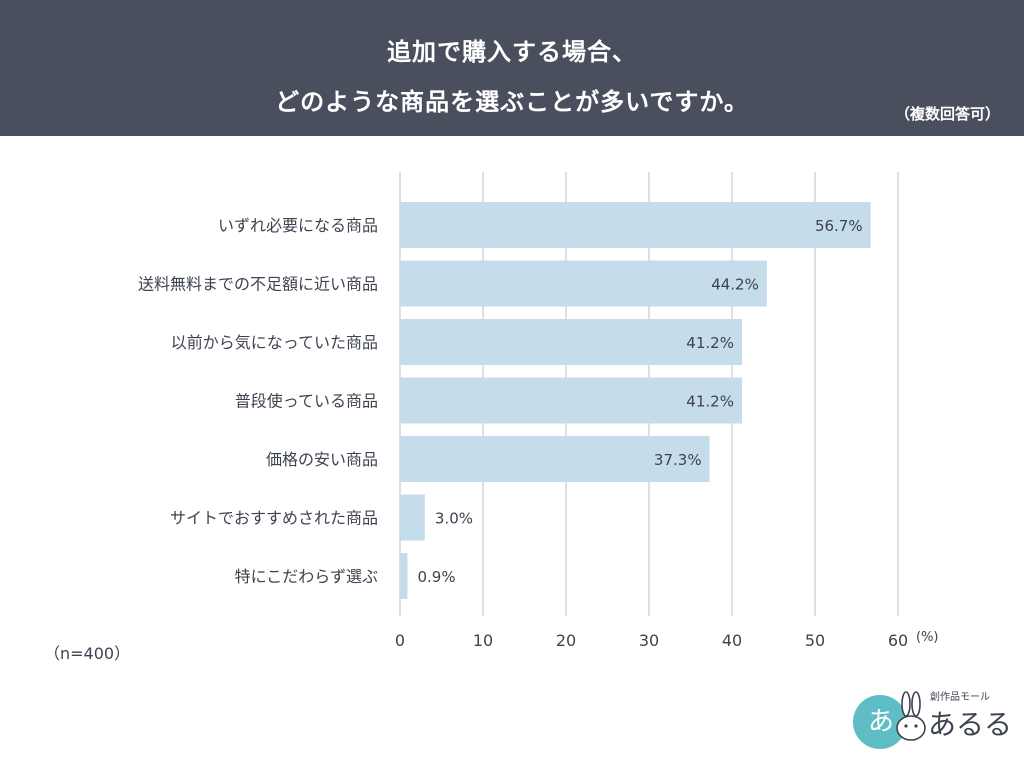  What do you see at coordinates (732, 640) in the screenshot?
I see `x-tick-label: 40` at bounding box center [732, 640].